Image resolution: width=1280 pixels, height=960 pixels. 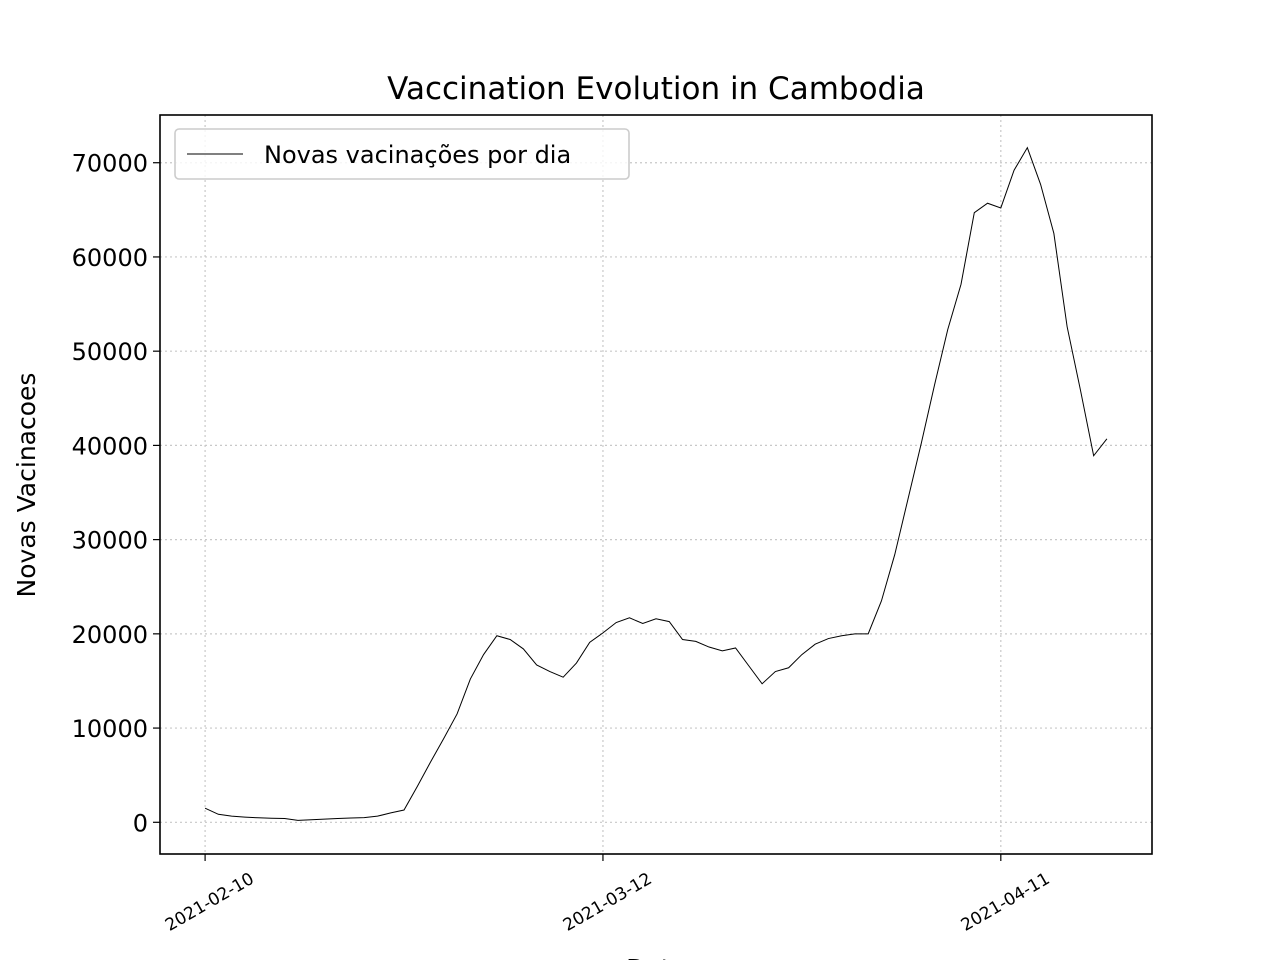 What do you see at coordinates (110, 541) in the screenshot?
I see `y-tick-label: 30000` at bounding box center [110, 541].